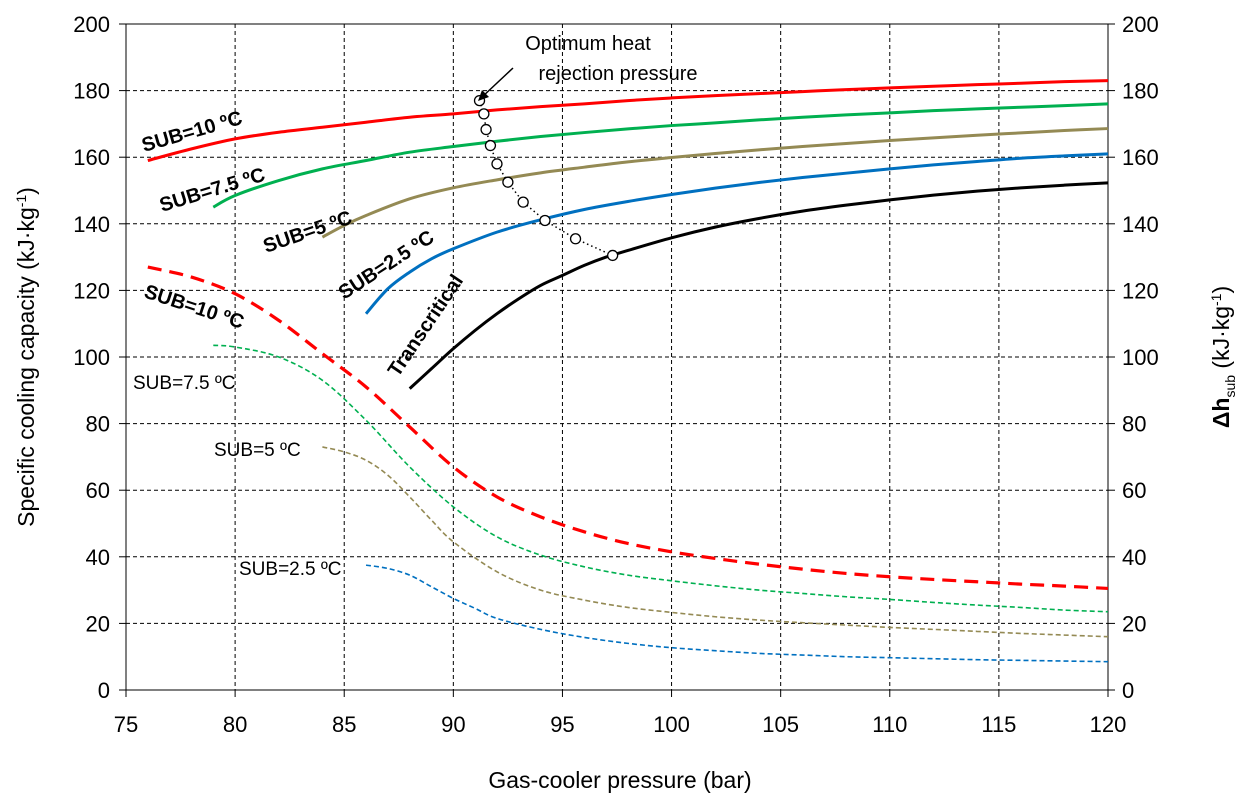 The image size is (1245, 805). What do you see at coordinates (1216, 299) in the screenshot?
I see `y2-axis-title-sup: -1` at bounding box center [1216, 299].